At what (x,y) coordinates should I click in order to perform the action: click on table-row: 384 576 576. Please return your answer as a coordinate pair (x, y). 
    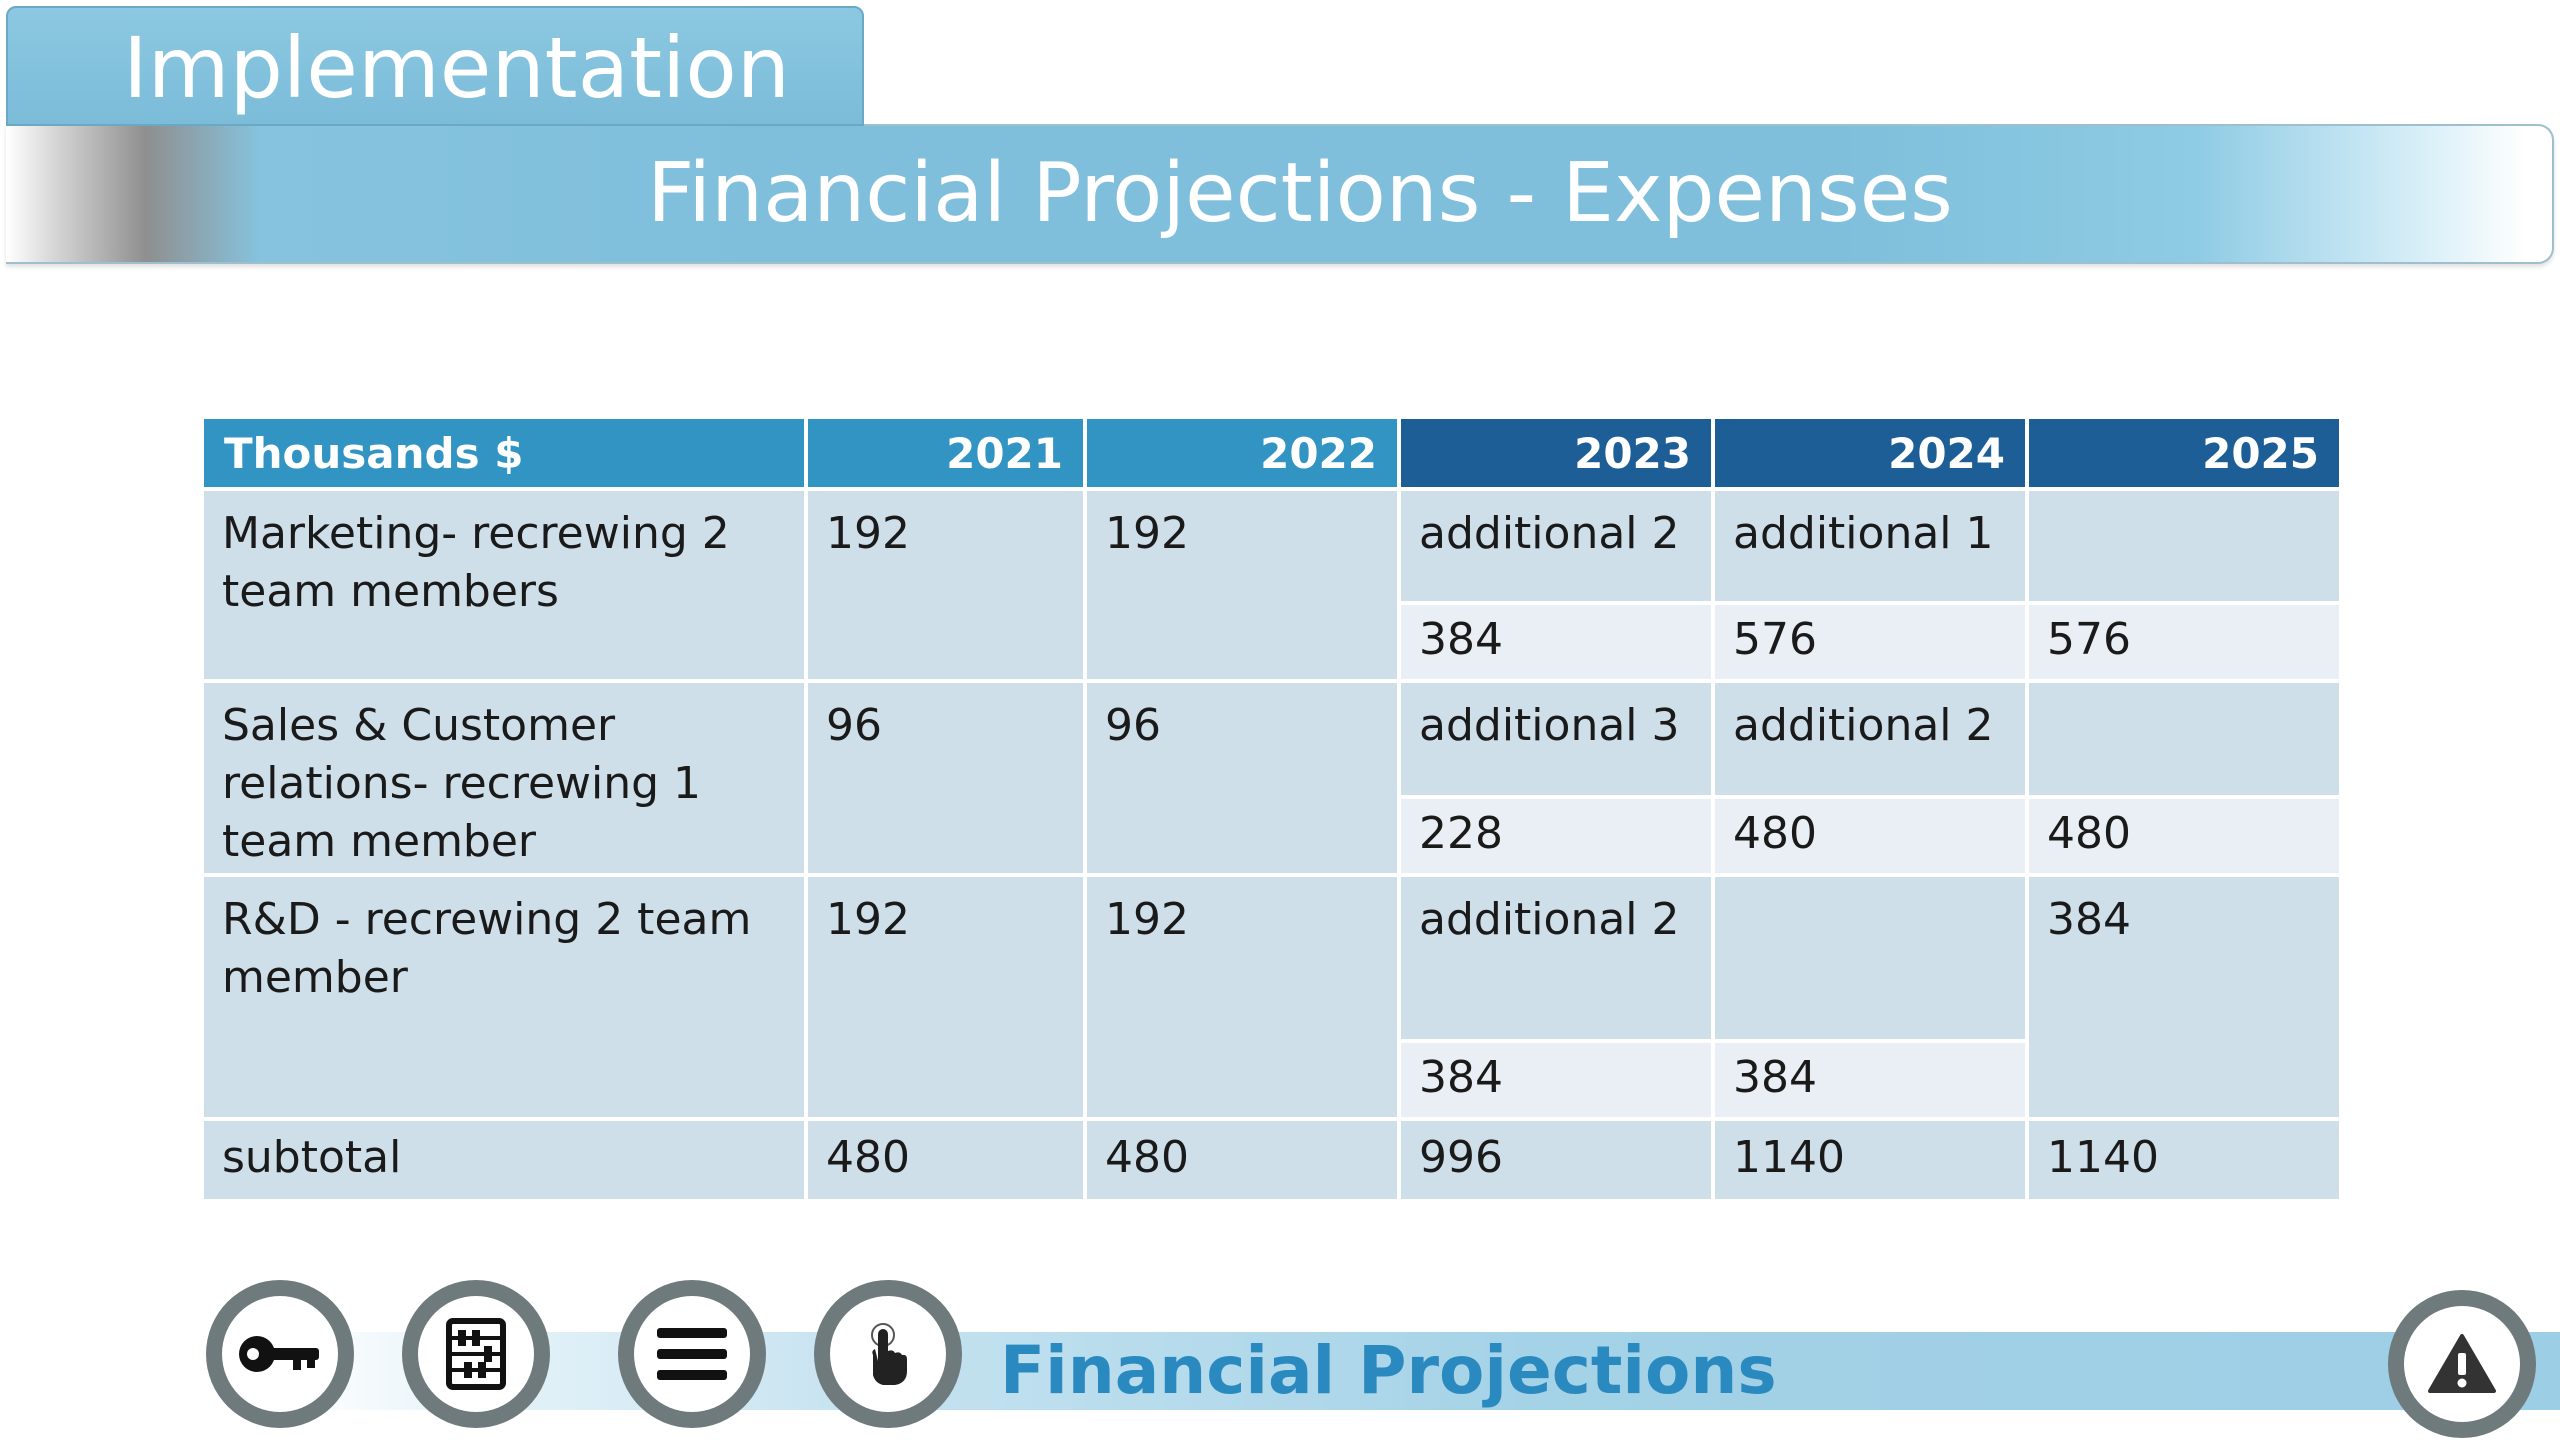
    Looking at the image, I should click on (1271, 644).